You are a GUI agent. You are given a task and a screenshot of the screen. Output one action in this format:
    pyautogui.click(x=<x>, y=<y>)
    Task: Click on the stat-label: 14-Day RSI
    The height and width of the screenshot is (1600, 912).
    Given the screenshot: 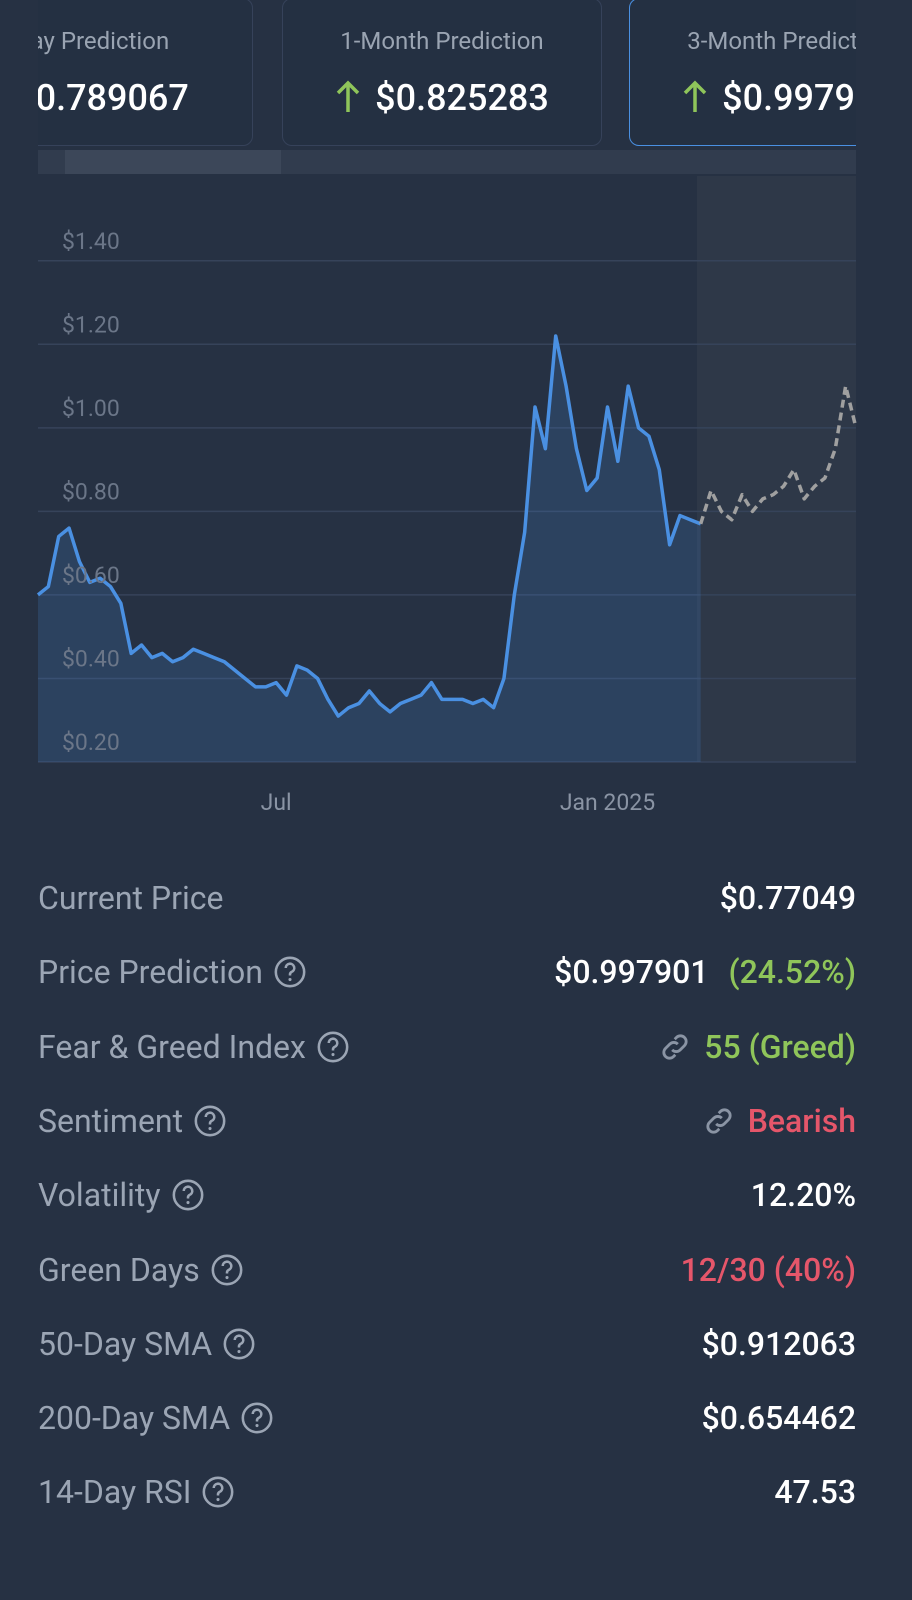 What is the action you would take?
    pyautogui.click(x=115, y=1492)
    